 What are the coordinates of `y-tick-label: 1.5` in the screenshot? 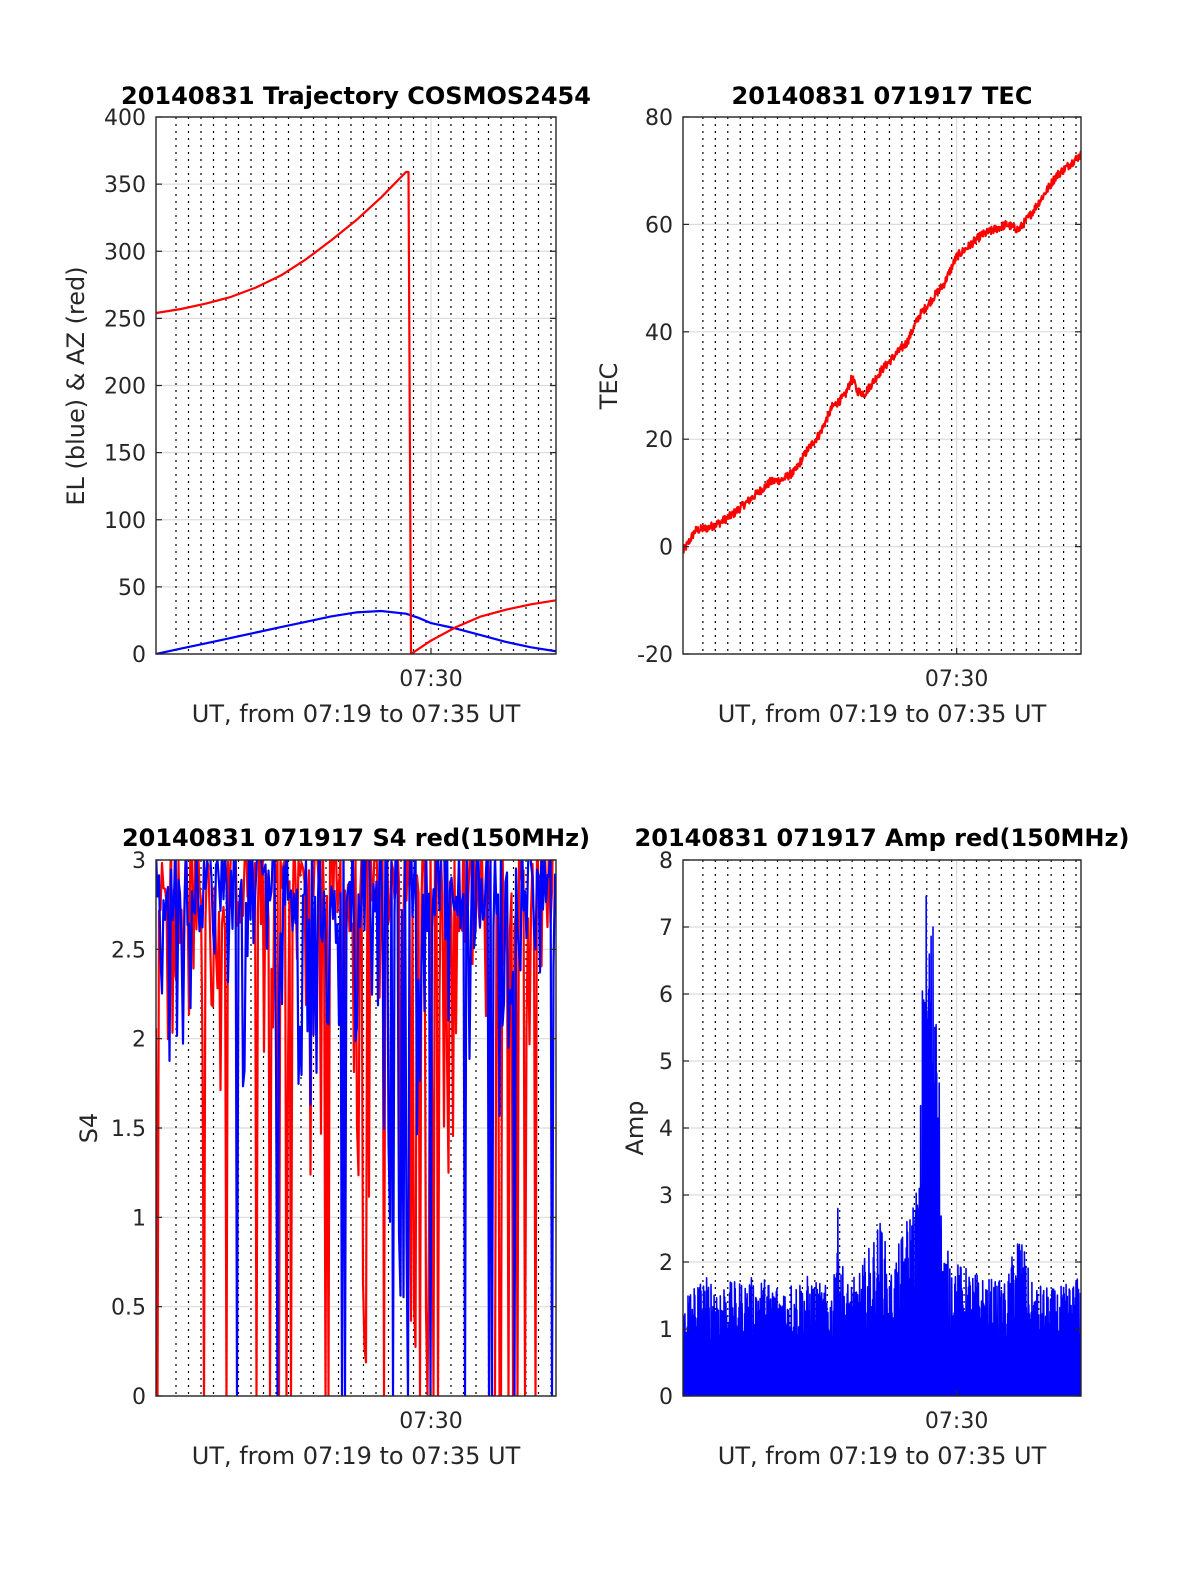 It's located at (128, 1129).